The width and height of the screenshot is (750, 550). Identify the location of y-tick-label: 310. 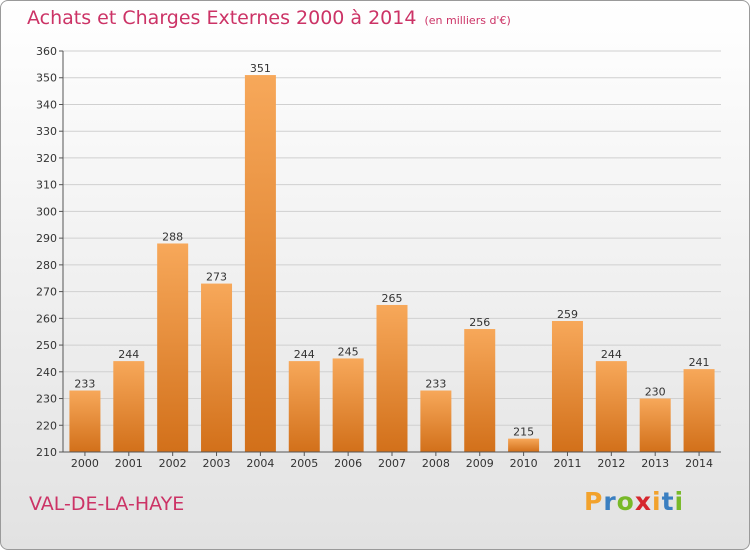
(46, 185).